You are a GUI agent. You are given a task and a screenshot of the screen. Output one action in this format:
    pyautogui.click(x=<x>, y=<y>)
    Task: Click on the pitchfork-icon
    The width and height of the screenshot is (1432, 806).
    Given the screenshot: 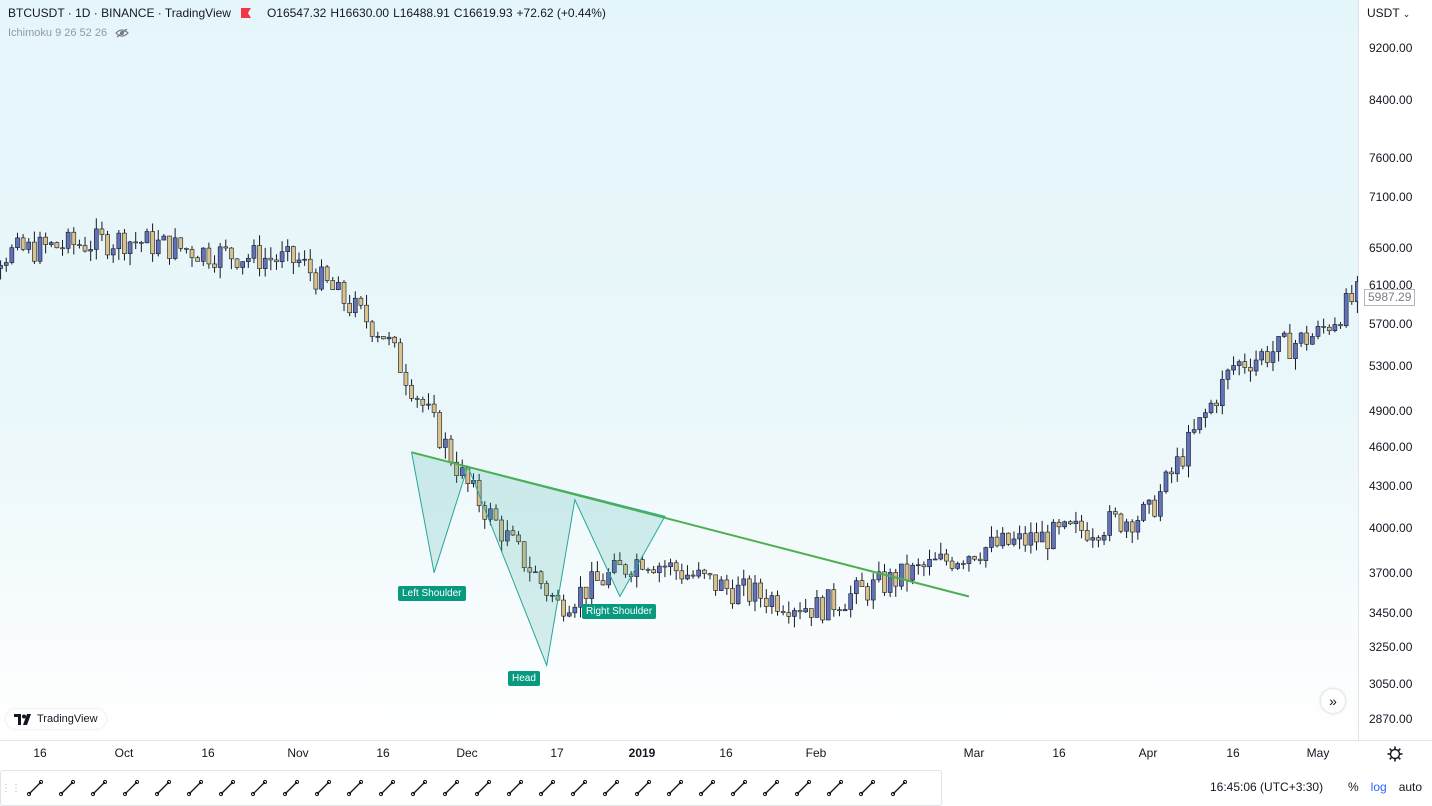 What is the action you would take?
    pyautogui.click(x=419, y=788)
    